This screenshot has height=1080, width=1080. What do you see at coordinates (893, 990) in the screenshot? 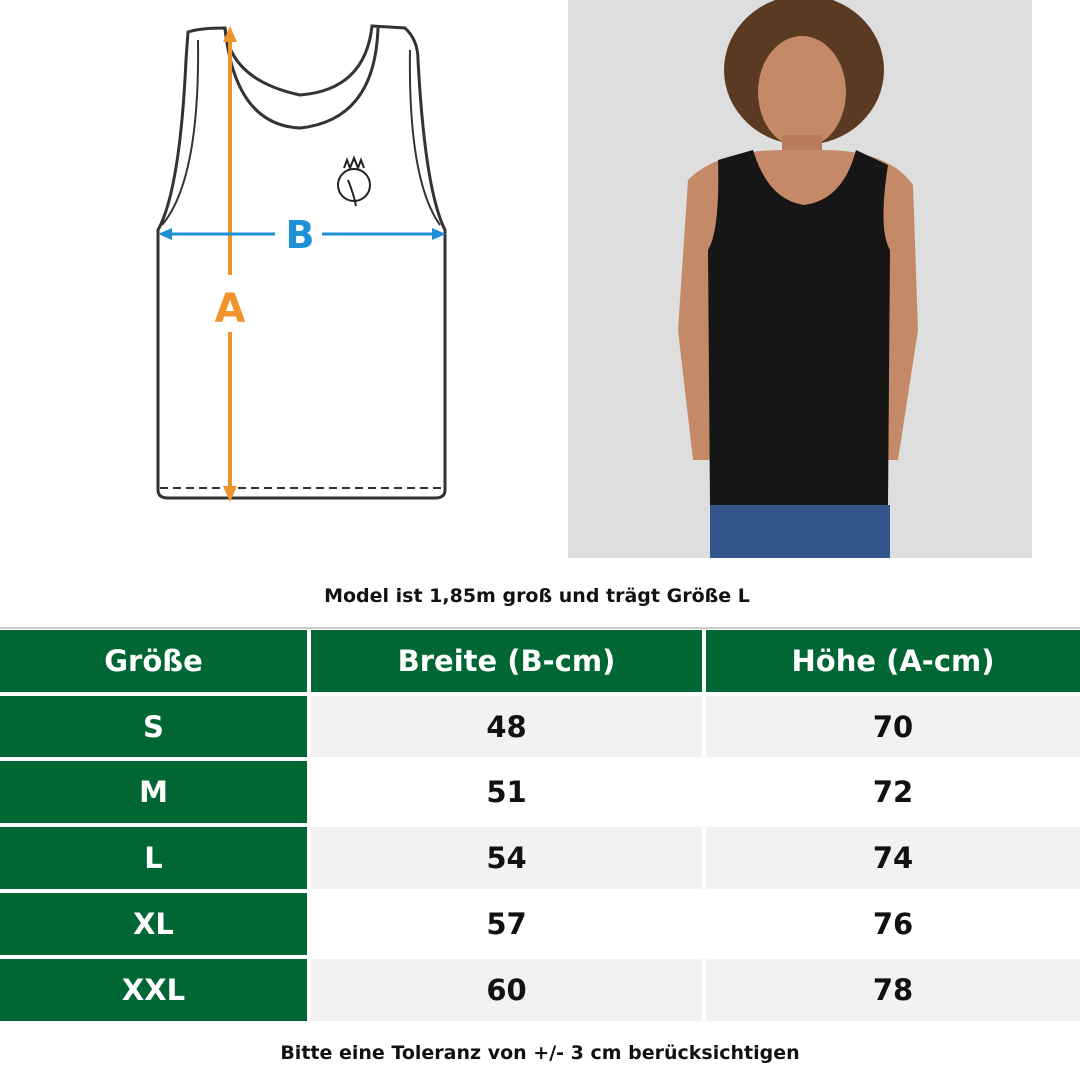
I see `row-height: 78` at bounding box center [893, 990].